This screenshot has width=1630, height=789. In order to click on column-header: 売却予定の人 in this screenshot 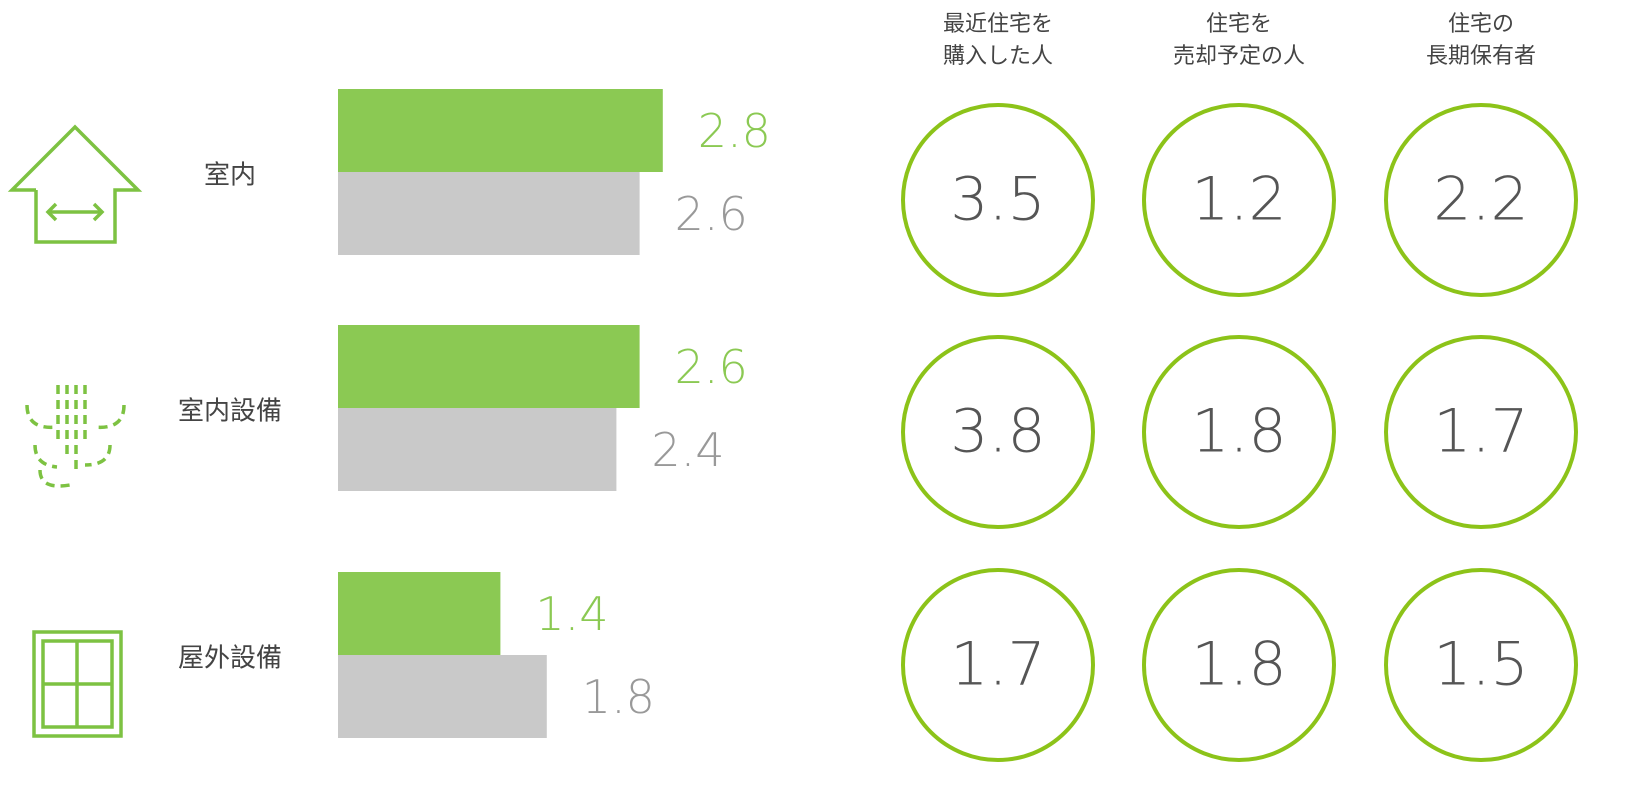, I will do `click(1239, 56)`.